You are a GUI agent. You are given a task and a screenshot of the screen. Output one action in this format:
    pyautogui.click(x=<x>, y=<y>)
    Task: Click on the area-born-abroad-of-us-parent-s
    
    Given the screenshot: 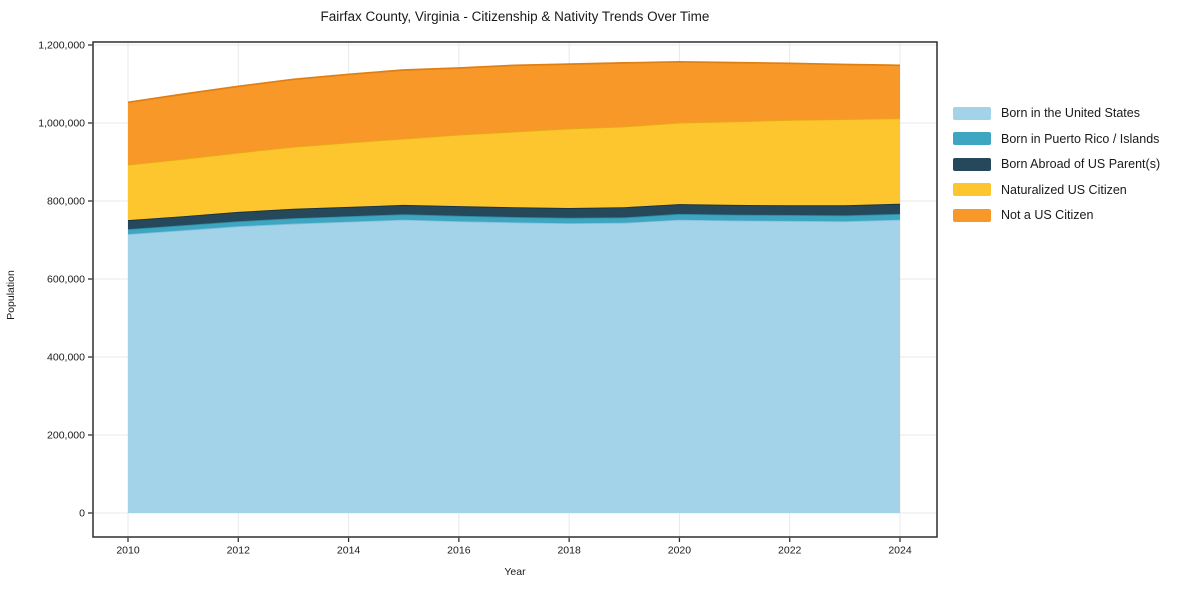 What is the action you would take?
    pyautogui.click(x=514, y=216)
    